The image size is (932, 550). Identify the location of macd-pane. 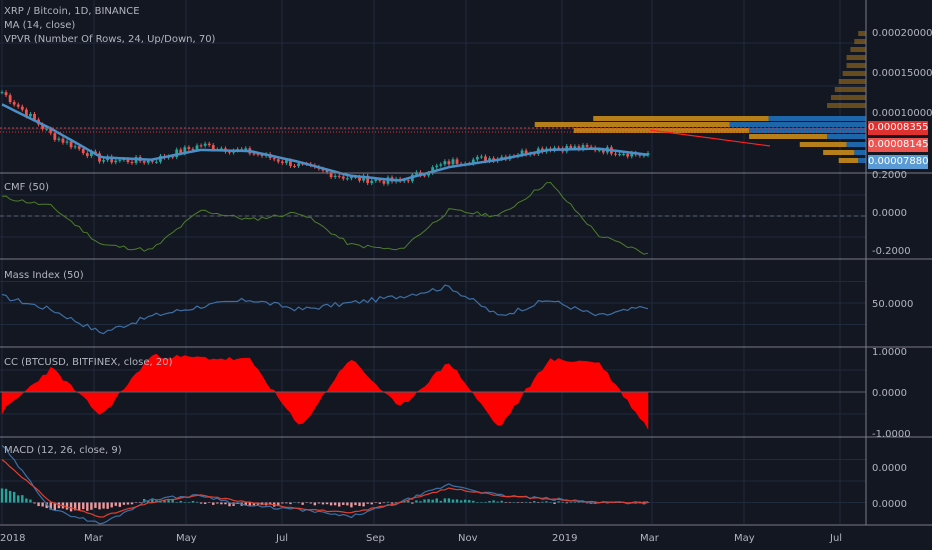
(325, 485).